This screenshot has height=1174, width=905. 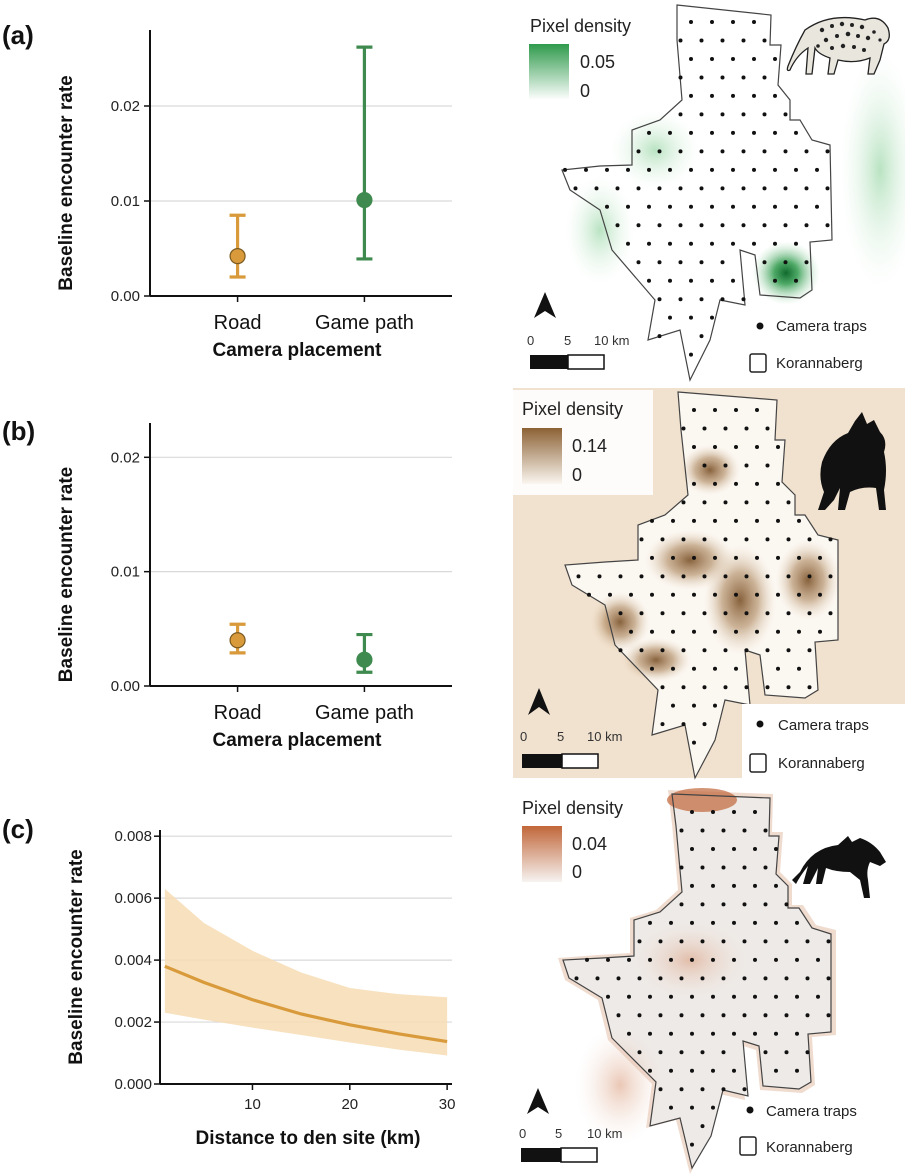 What do you see at coordinates (823, 725) in the screenshot?
I see `map-b-key-camera: Camera traps` at bounding box center [823, 725].